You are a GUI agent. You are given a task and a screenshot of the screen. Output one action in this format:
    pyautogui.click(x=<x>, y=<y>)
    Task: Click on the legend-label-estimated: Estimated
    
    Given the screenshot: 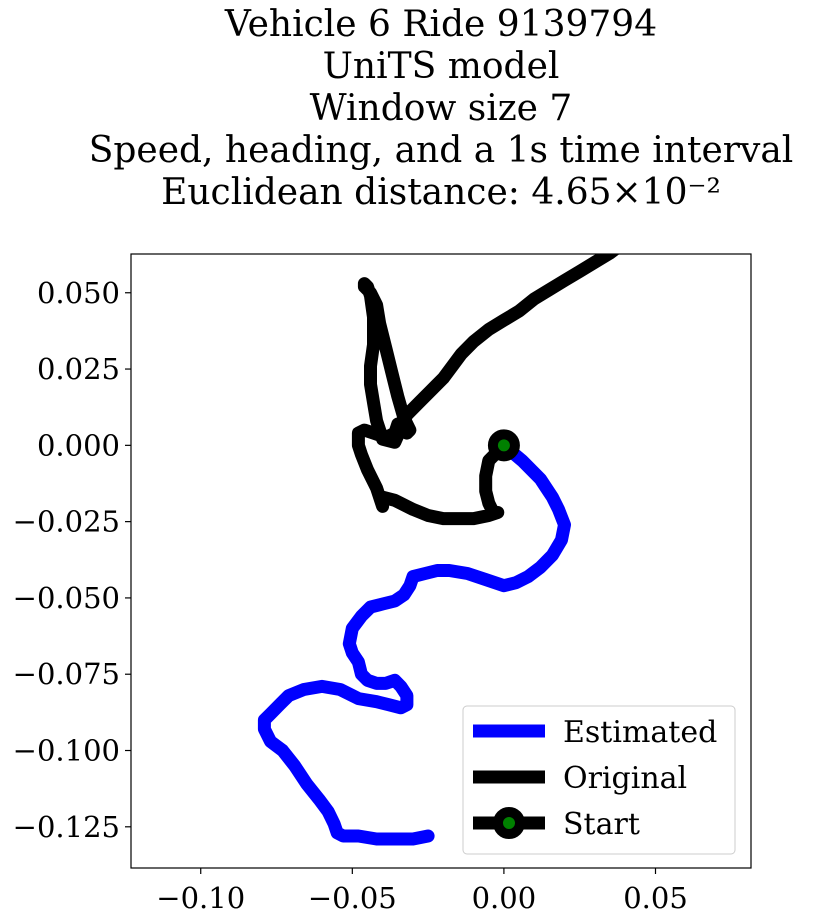 What is the action you would take?
    pyautogui.click(x=640, y=732)
    